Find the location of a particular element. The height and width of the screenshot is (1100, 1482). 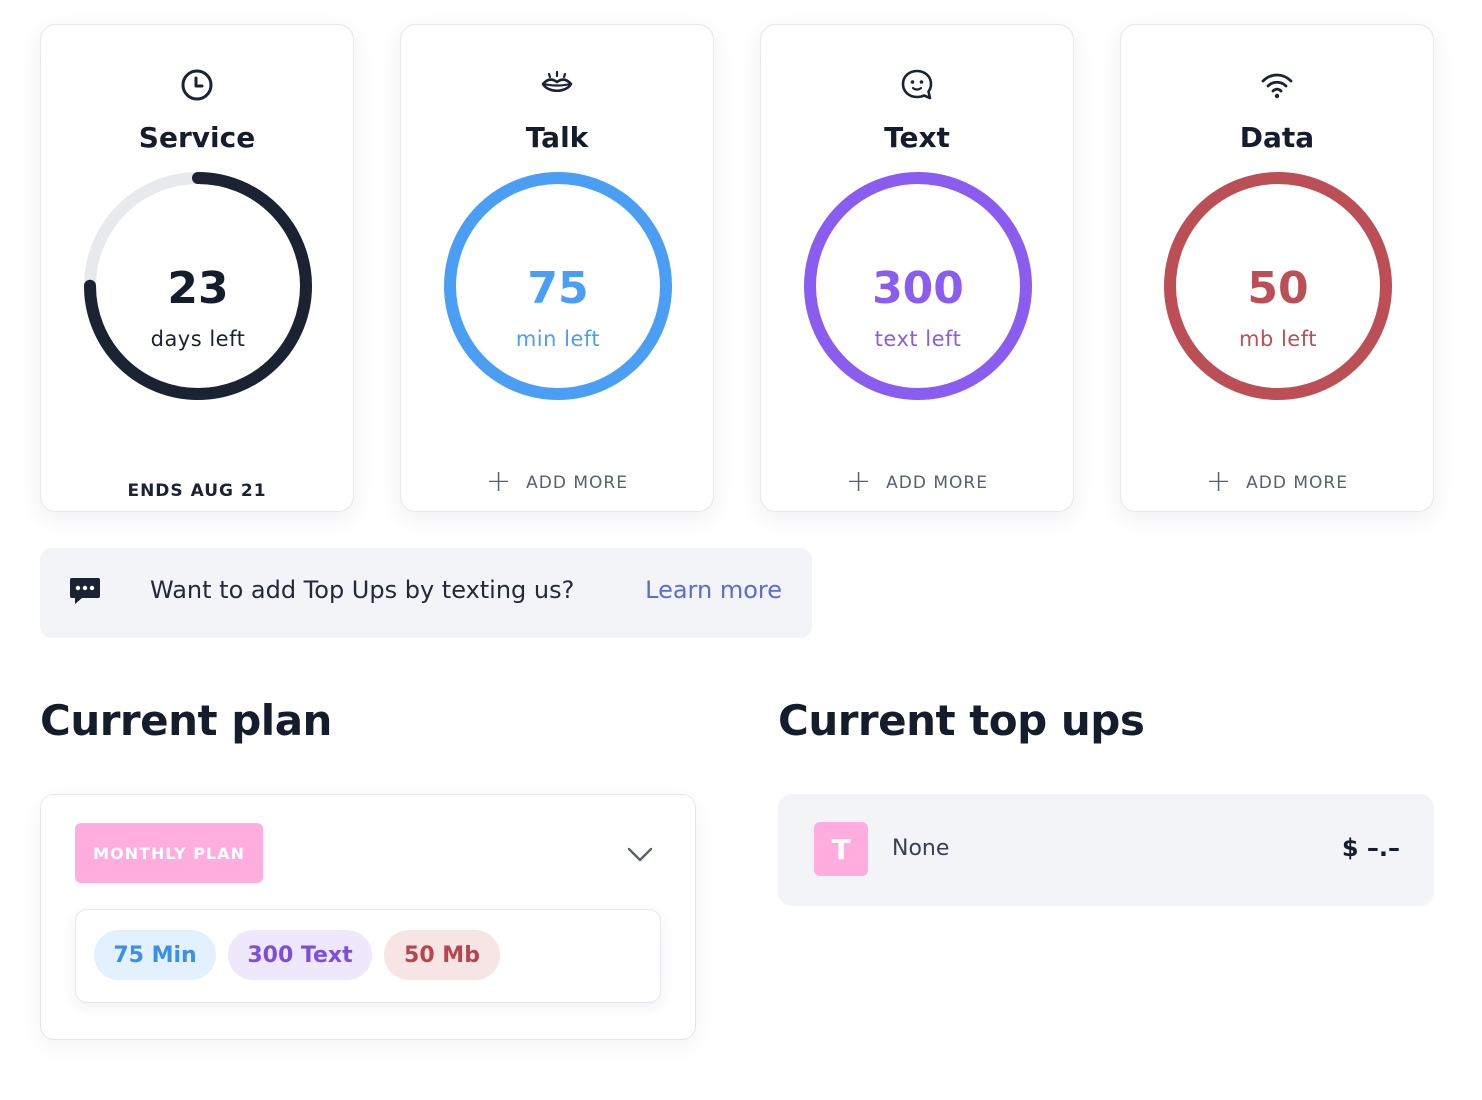

text-messages-value: 300 is located at coordinates (918, 288).